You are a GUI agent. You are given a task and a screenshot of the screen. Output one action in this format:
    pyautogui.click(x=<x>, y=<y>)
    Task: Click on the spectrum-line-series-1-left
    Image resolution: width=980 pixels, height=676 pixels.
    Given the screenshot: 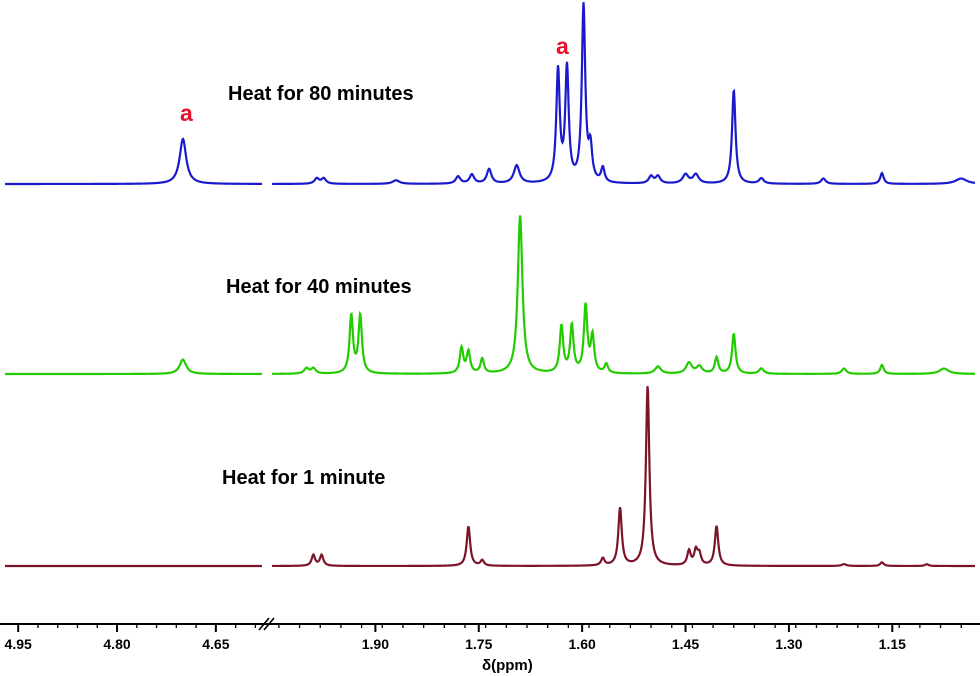 What is the action you would take?
    pyautogui.click(x=133, y=367)
    